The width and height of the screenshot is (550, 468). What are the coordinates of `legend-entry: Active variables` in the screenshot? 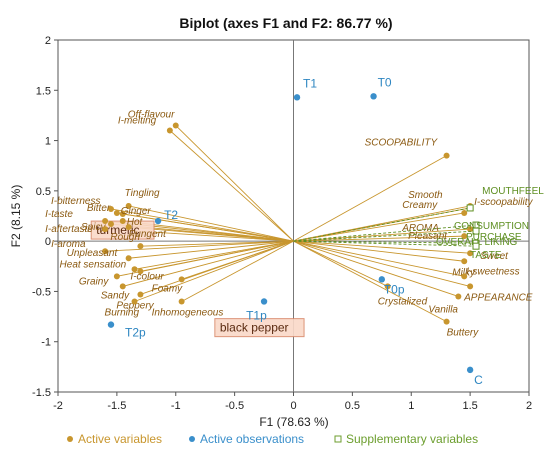 It's located at (114, 439).